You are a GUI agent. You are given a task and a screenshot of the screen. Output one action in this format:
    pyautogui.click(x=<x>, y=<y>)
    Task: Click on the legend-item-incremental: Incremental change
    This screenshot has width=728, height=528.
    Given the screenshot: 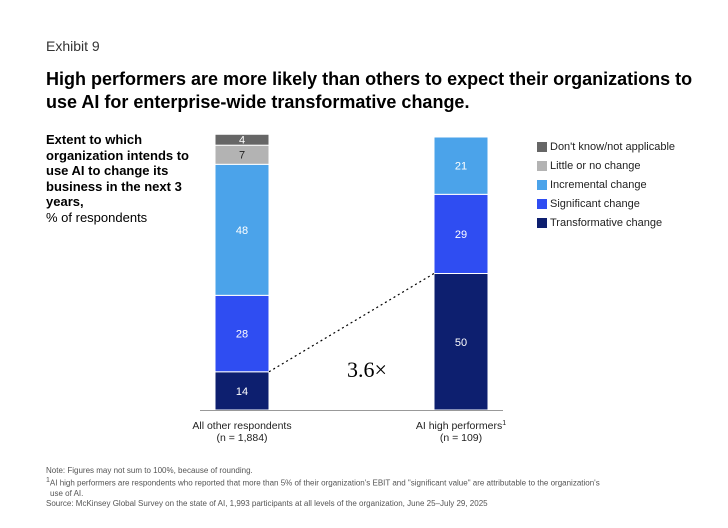 What is the action you would take?
    pyautogui.click(x=606, y=184)
    